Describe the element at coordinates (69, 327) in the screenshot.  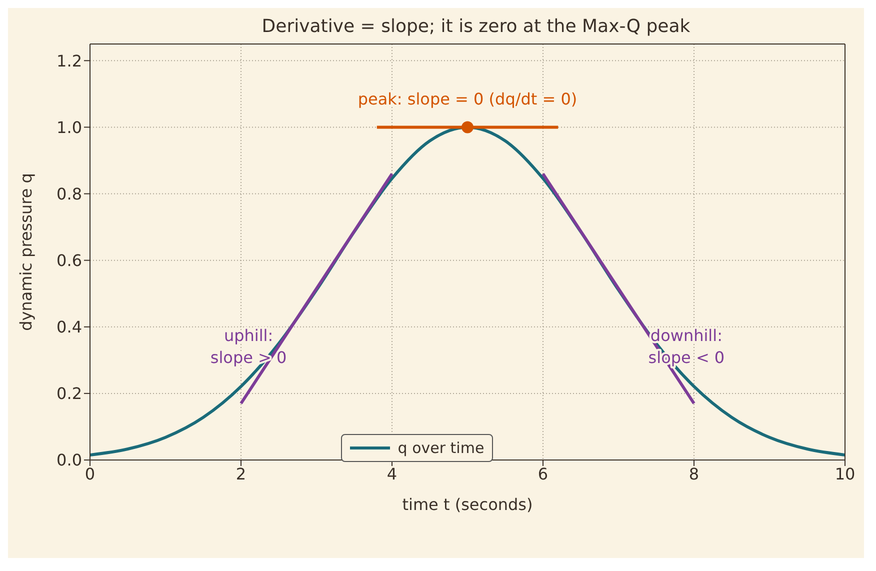
I see `y-tick-label: 0.4` at that location.